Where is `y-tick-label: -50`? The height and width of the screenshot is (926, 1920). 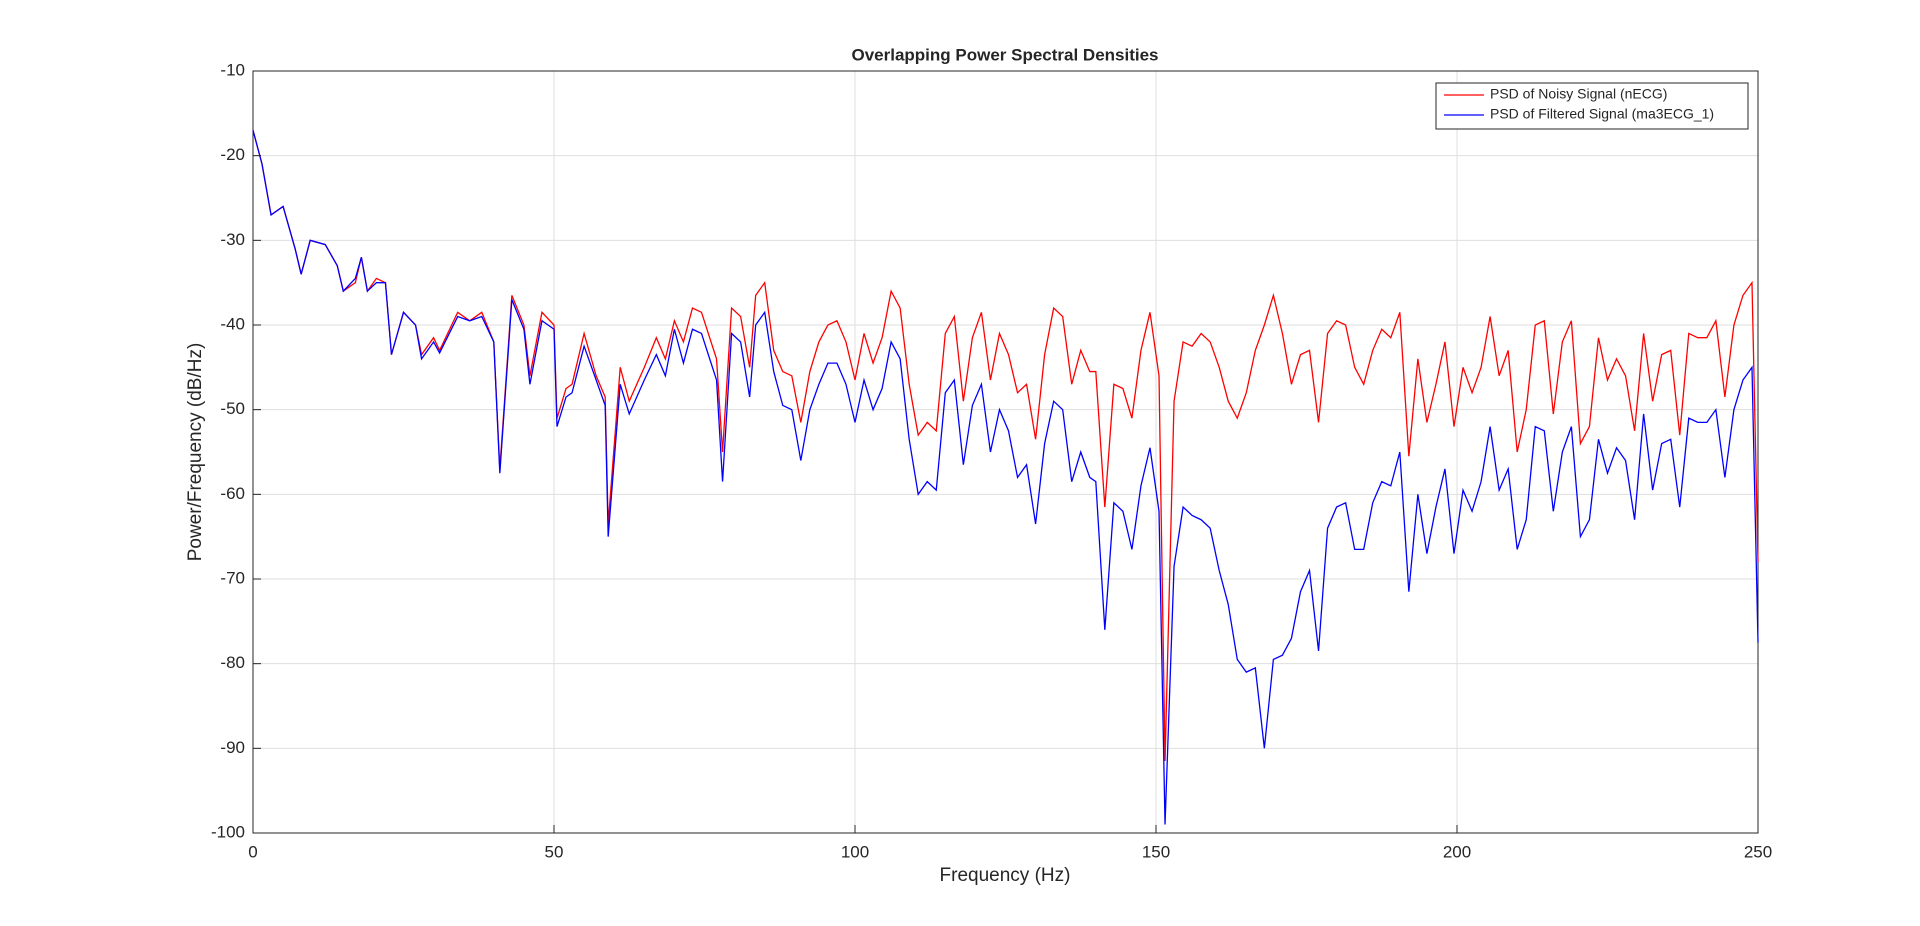
y-tick-label: -50 is located at coordinates (232, 408).